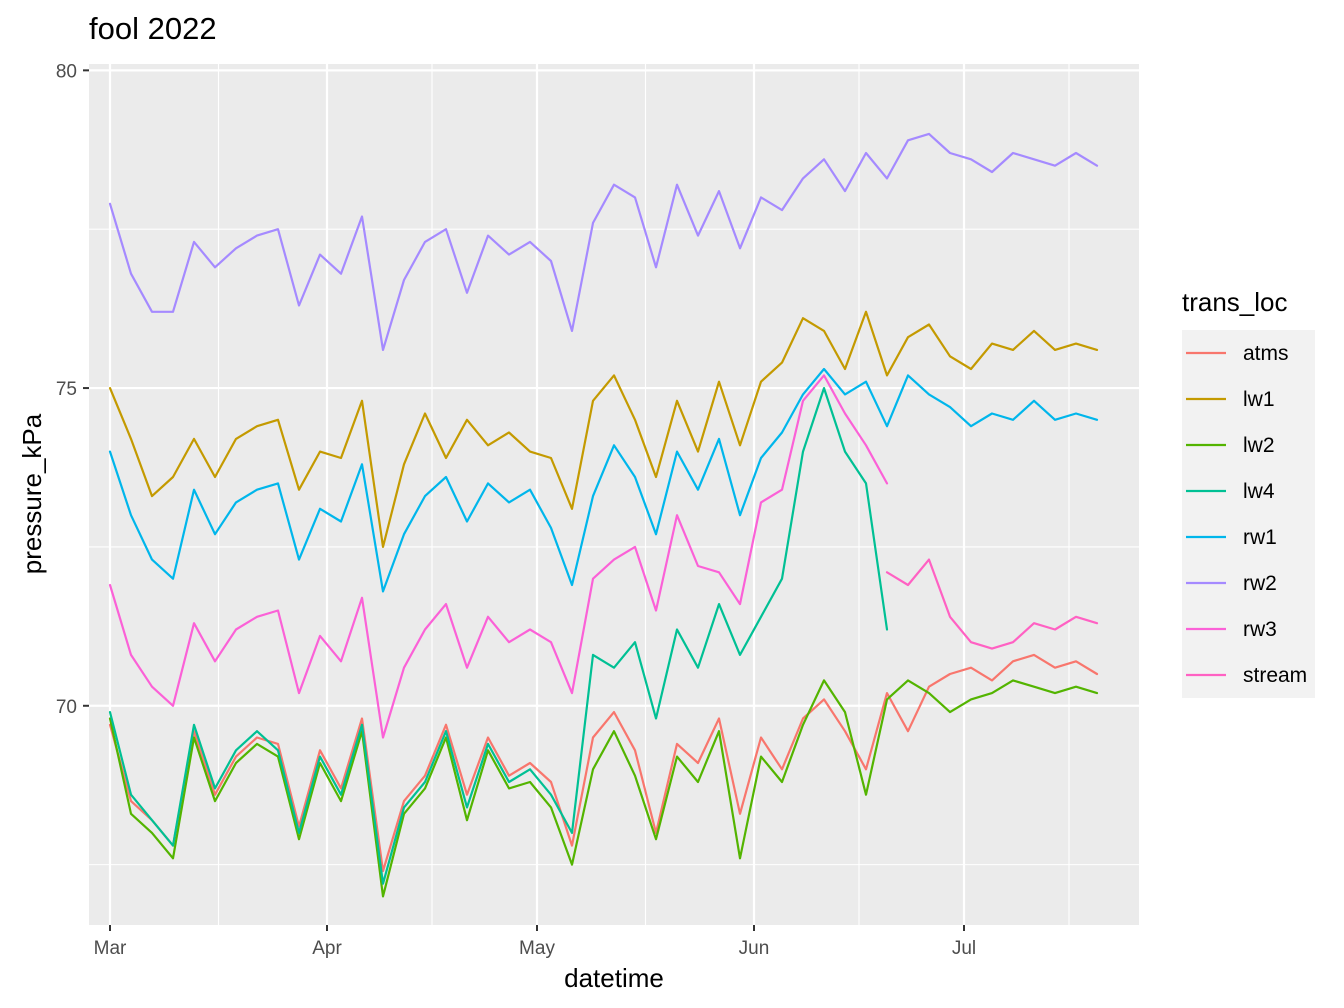  I want to click on y-tick-label: 80, so click(66, 71).